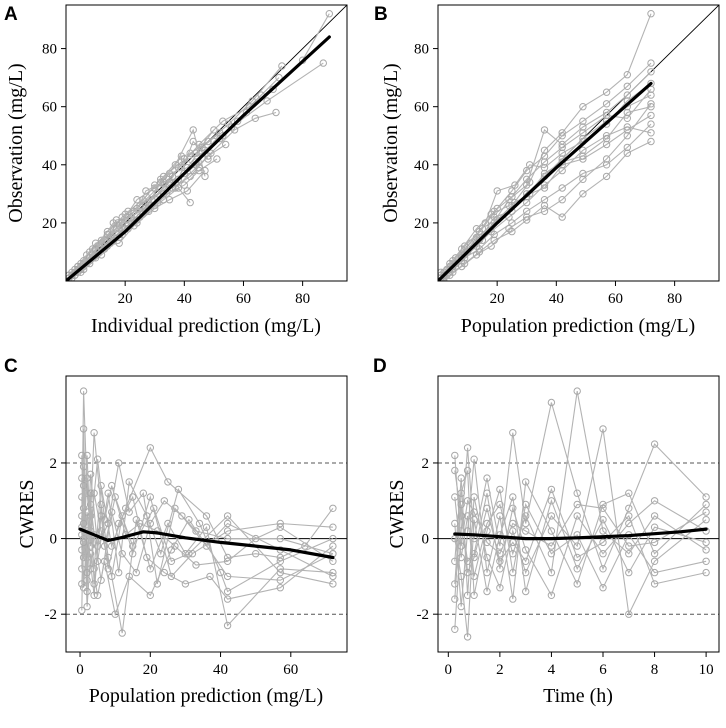  I want to click on plot-frame-b, so click(578, 143).